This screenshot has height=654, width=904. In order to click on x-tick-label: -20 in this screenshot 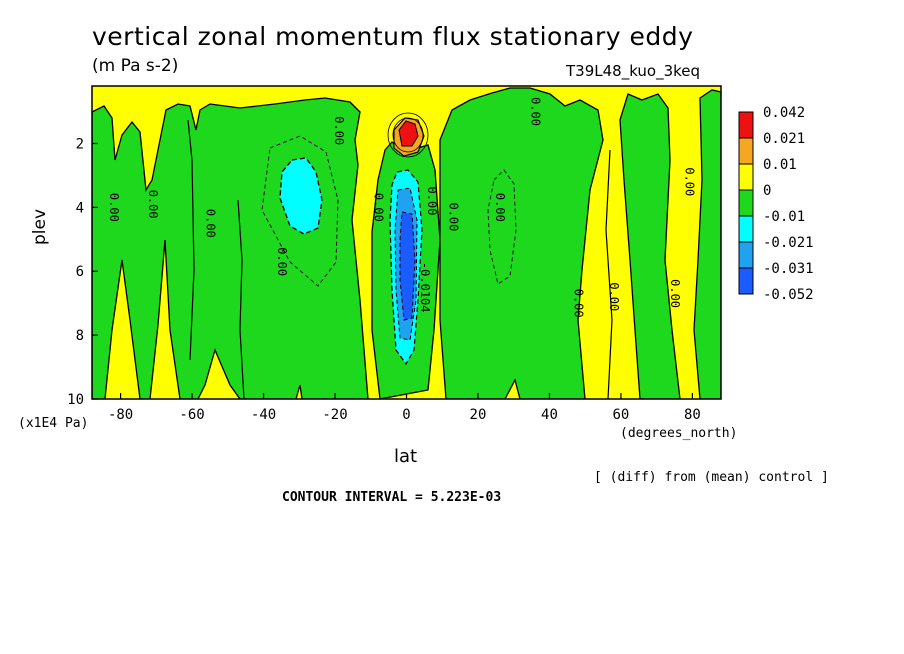, I will do `click(334, 415)`.